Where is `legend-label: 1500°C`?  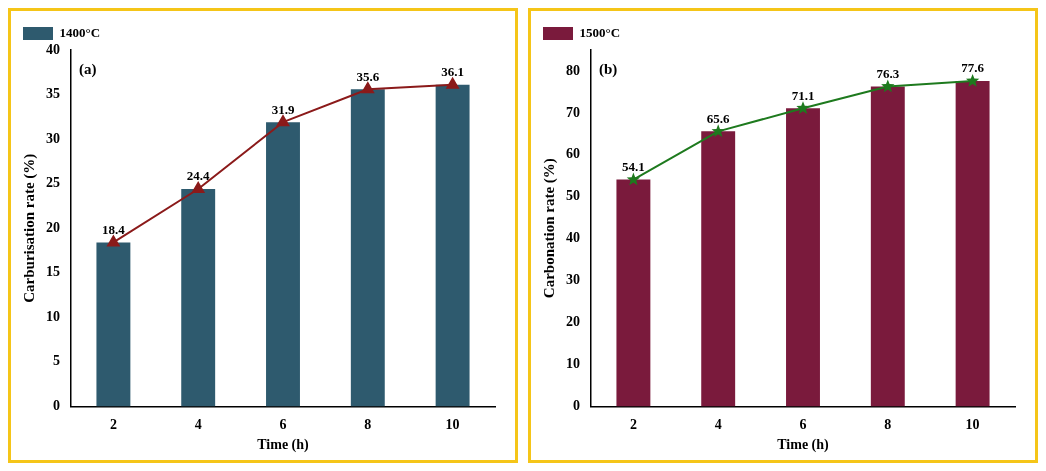 legend-label: 1500°C is located at coordinates (600, 32).